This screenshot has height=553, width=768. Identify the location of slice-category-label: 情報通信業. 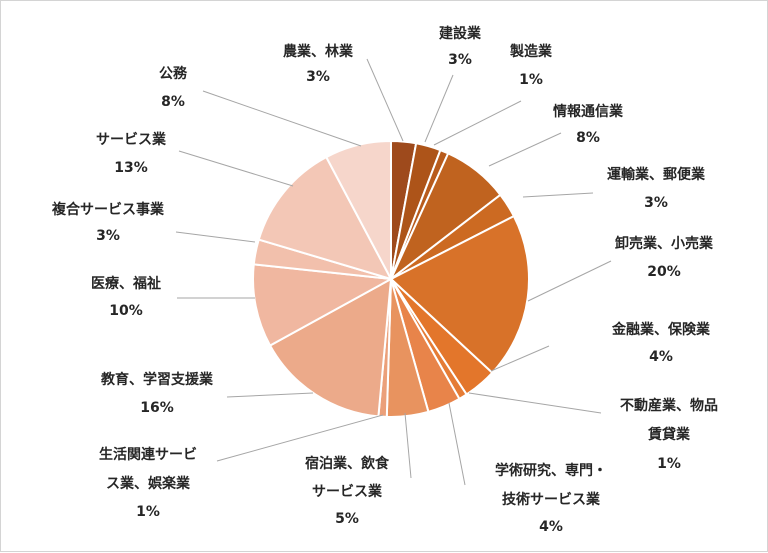
(588, 111).